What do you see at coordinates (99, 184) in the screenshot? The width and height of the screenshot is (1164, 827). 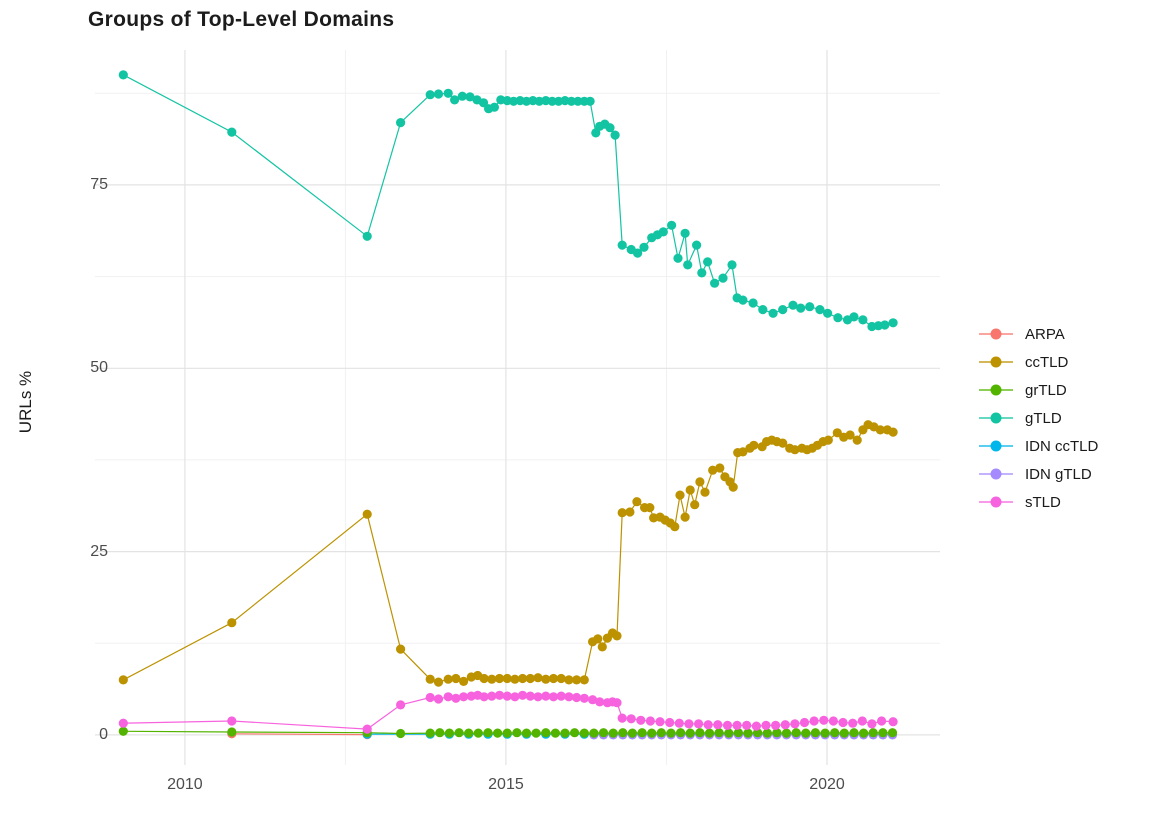 I see `y-tick-label: 75` at bounding box center [99, 184].